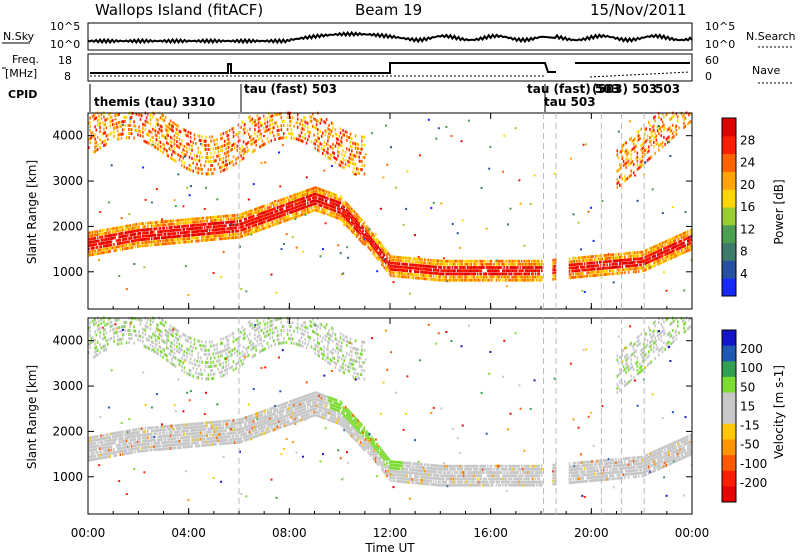 The height and width of the screenshot is (554, 800). I want to click on freq-tick-top: 18, so click(65, 60).